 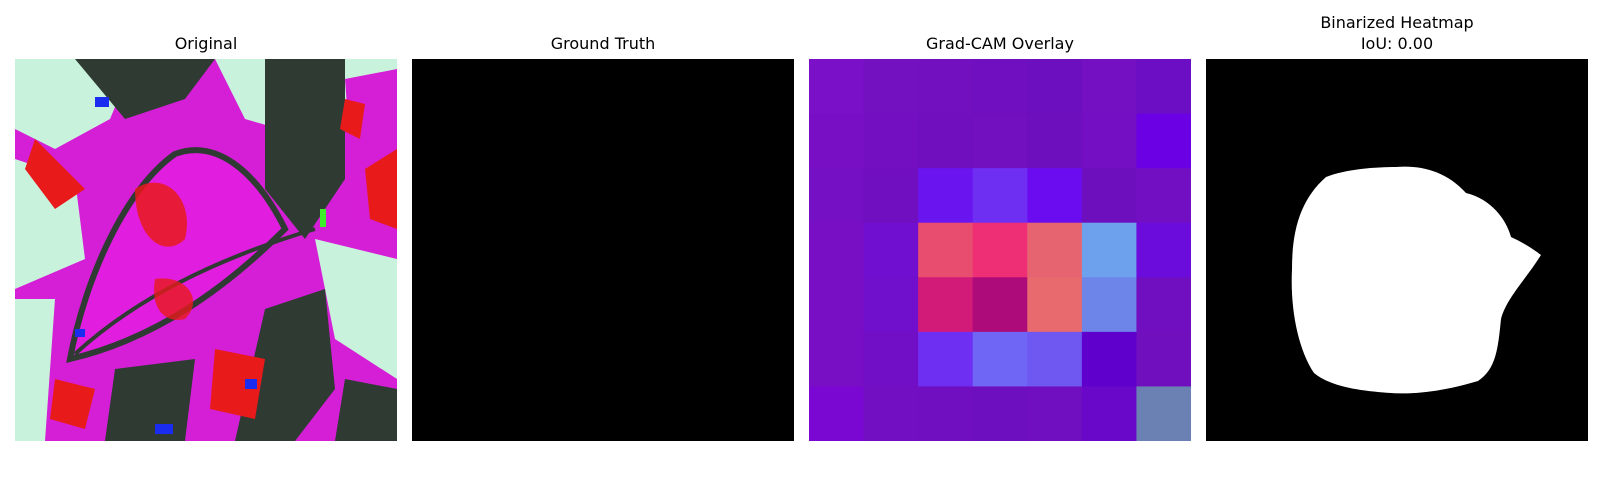 What do you see at coordinates (206, 43) in the screenshot?
I see `panel-title-original: Original` at bounding box center [206, 43].